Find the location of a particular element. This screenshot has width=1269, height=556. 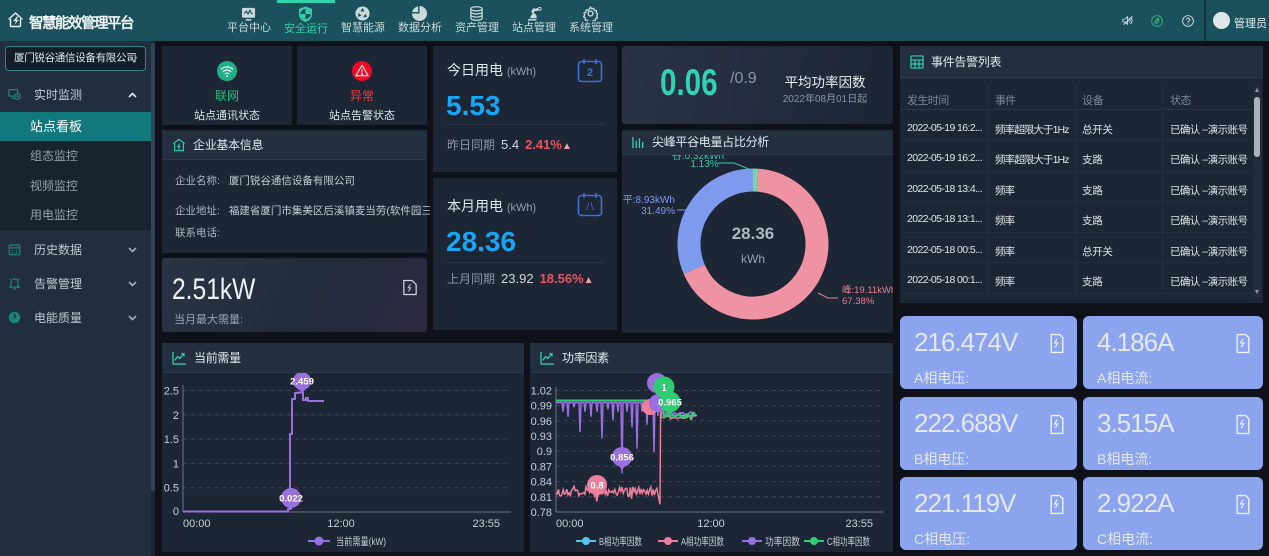

svg-text: 2.5 is located at coordinates (171, 392).